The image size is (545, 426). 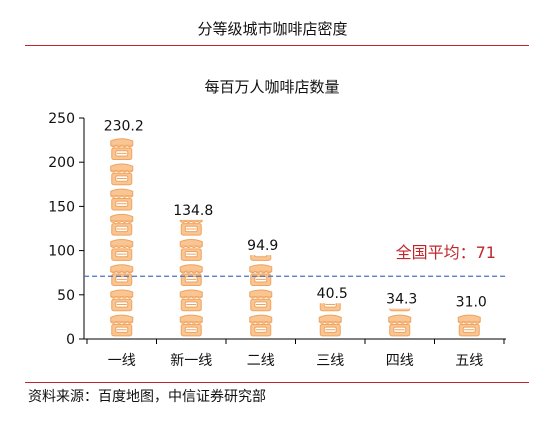 What do you see at coordinates (147, 397) in the screenshot?
I see `source-note: 资料来源：百度地图，中信证券研究部` at bounding box center [147, 397].